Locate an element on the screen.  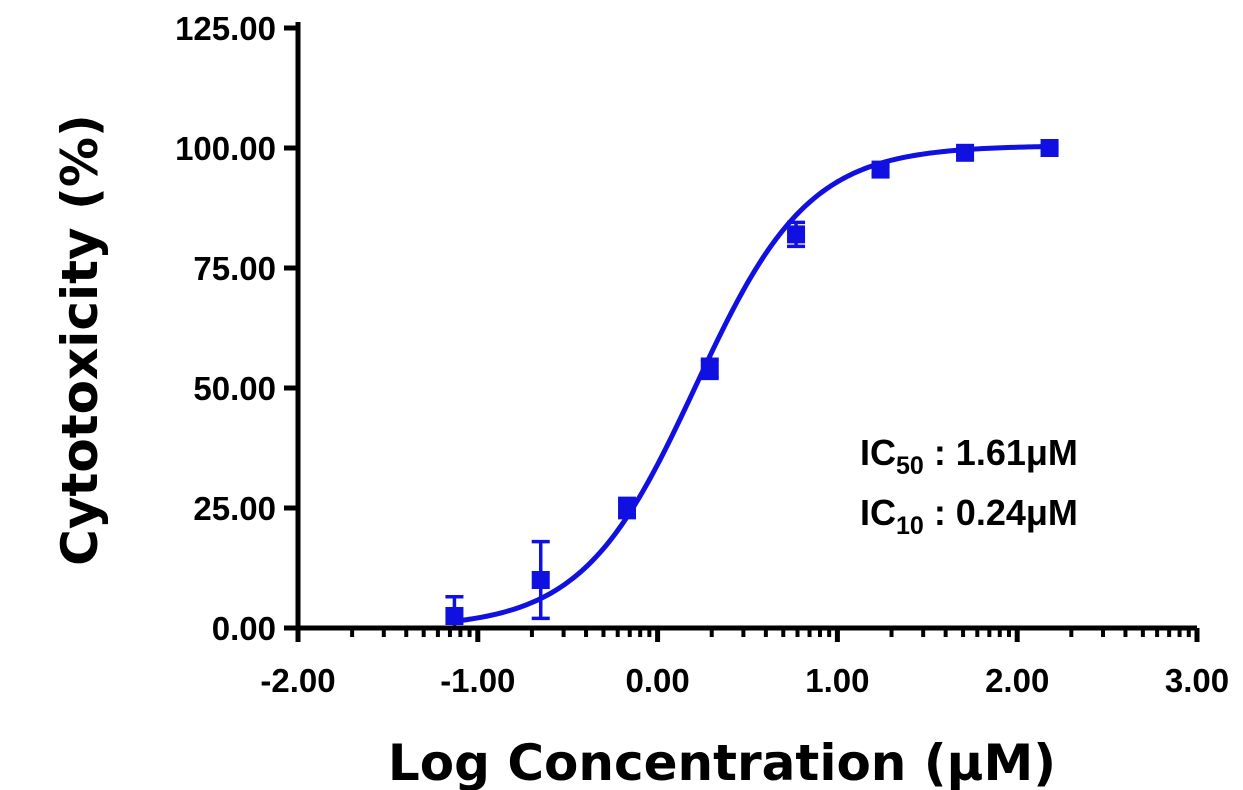
ic-annotation: IC10 : 0.24μM is located at coordinates (969, 516).